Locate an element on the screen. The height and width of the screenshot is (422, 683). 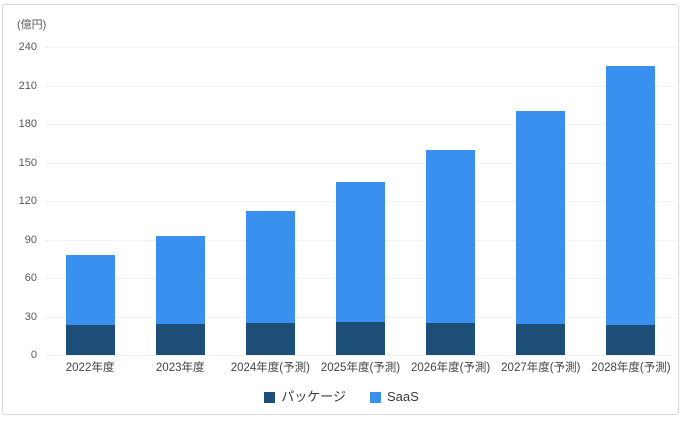
x-label-2023年度: 2023年度 is located at coordinates (180, 368).